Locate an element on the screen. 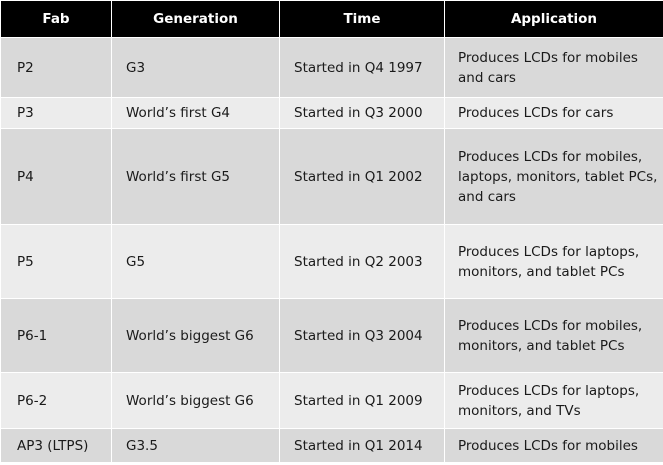  fab-cell: P6-1 is located at coordinates (56, 335).